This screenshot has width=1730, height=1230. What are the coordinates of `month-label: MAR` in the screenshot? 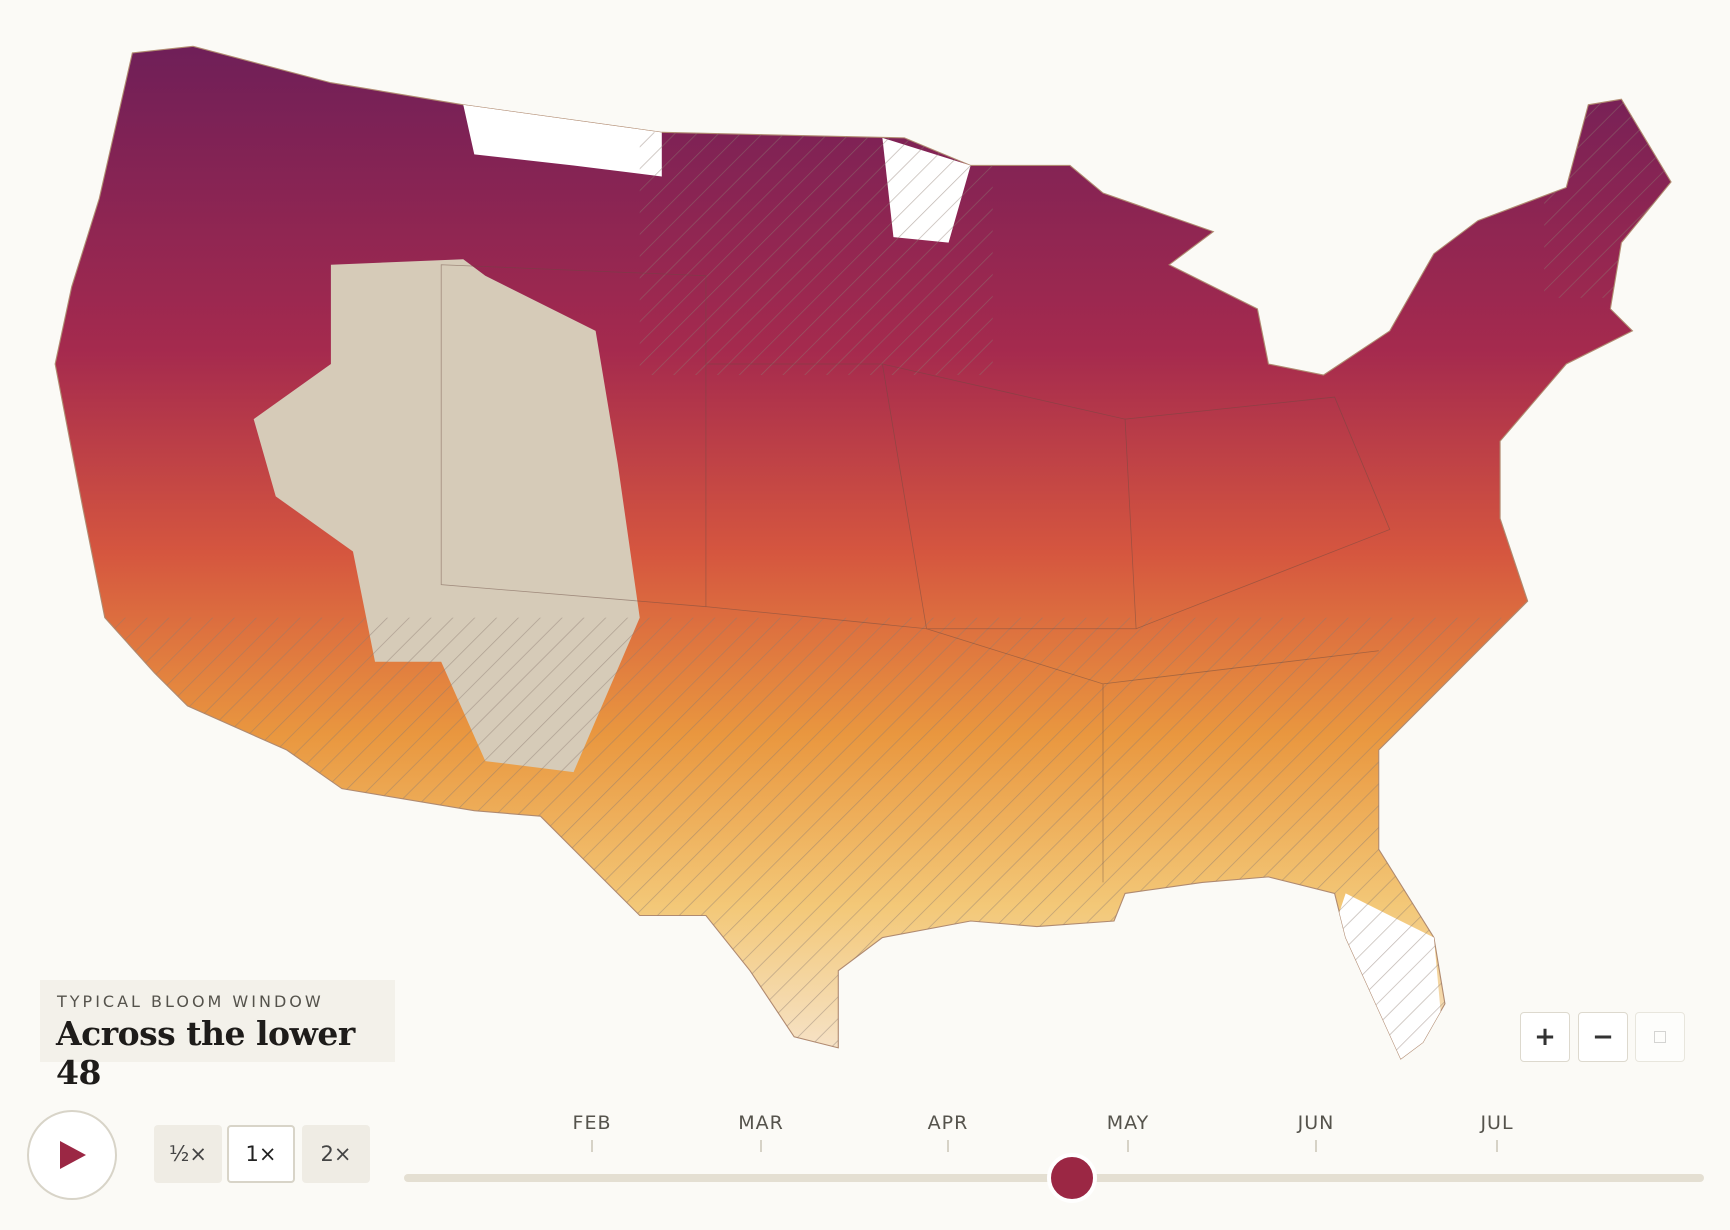 It's located at (761, 1123).